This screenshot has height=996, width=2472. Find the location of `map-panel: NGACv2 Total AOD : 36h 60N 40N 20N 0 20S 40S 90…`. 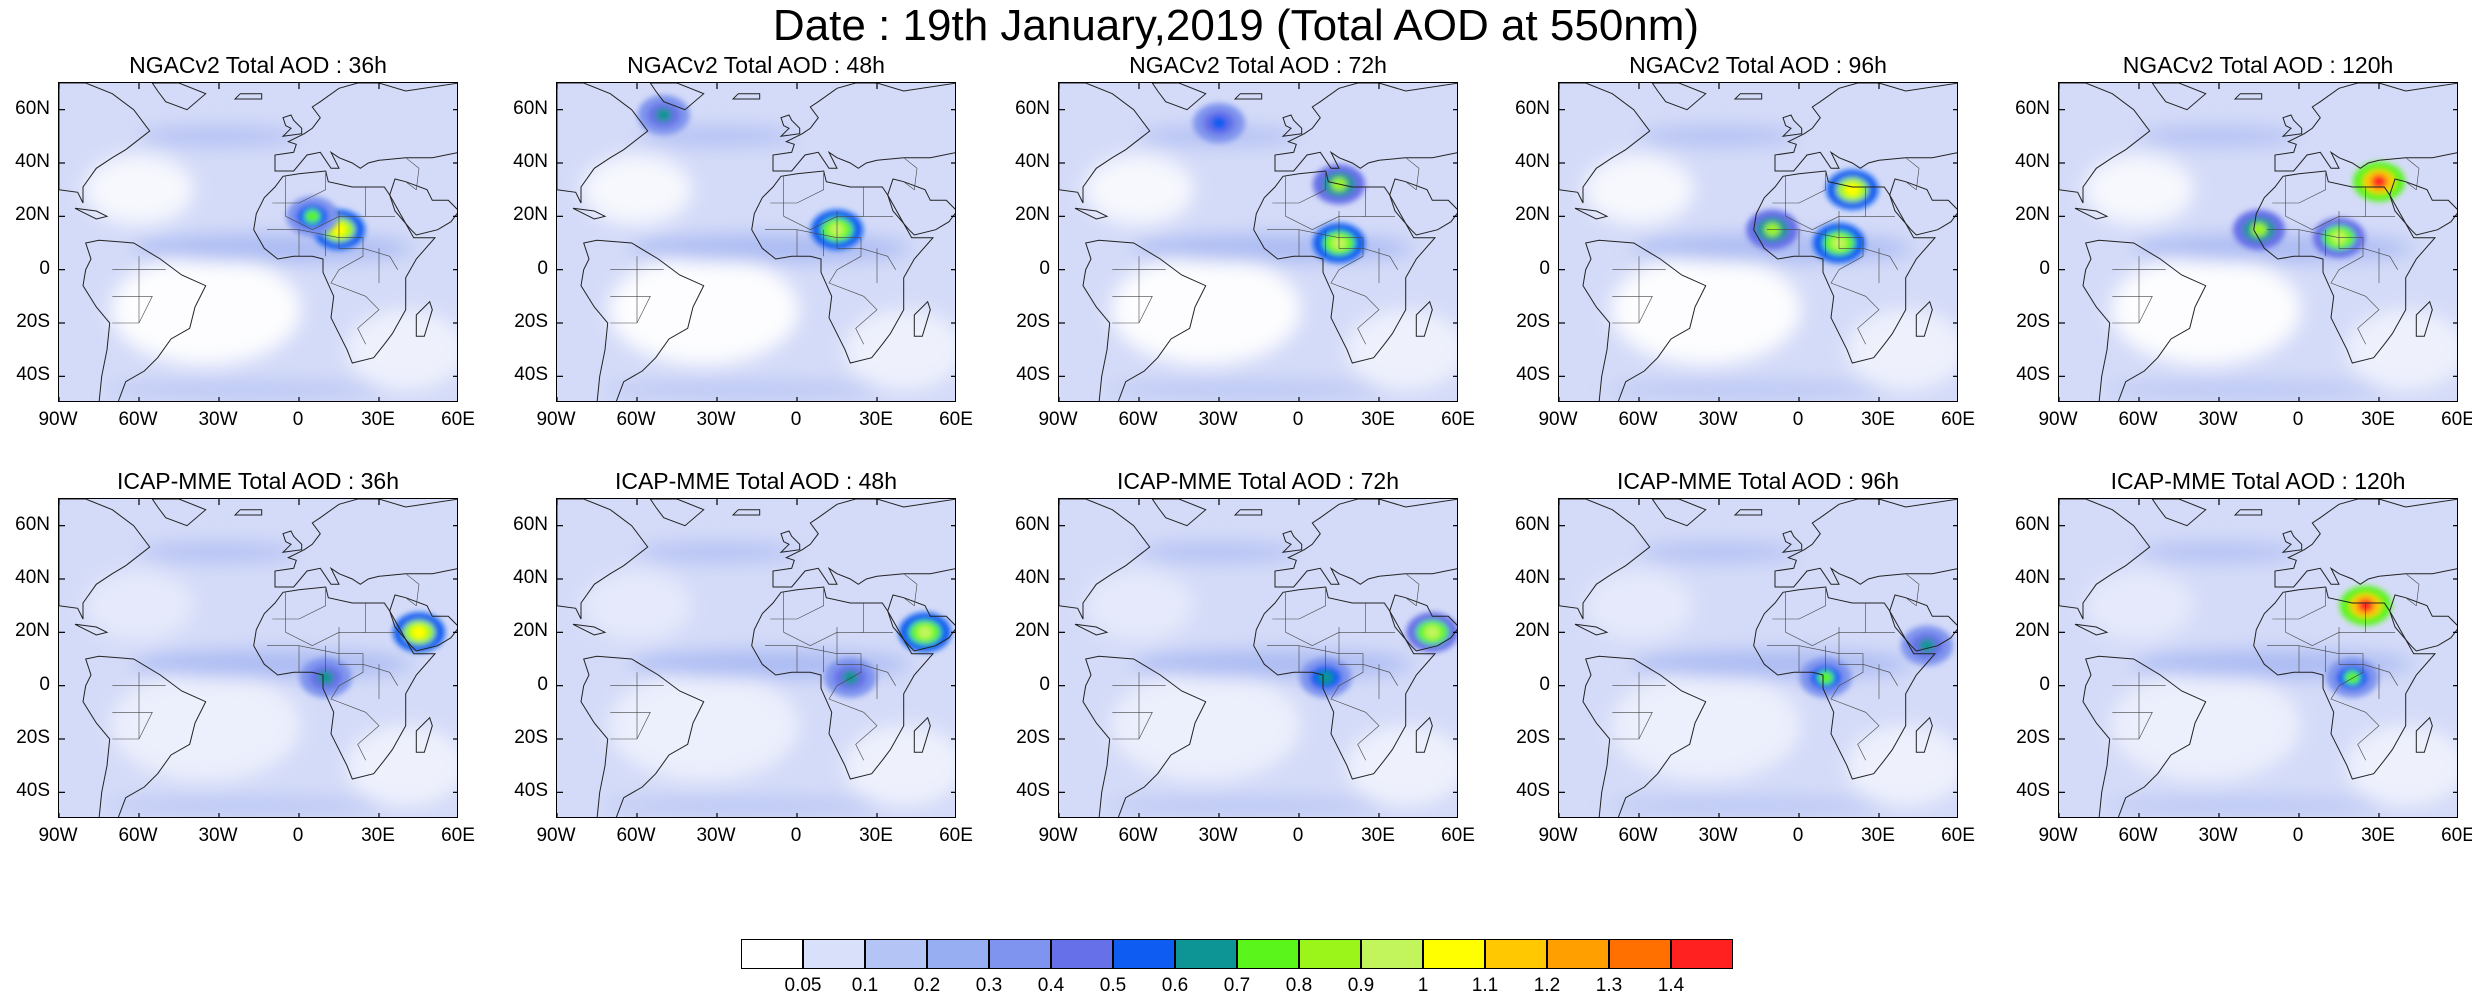

map-panel: NGACv2 Total AOD : 36h 60N 40N 20N 0 20S 40S 90… is located at coordinates (245, 242).